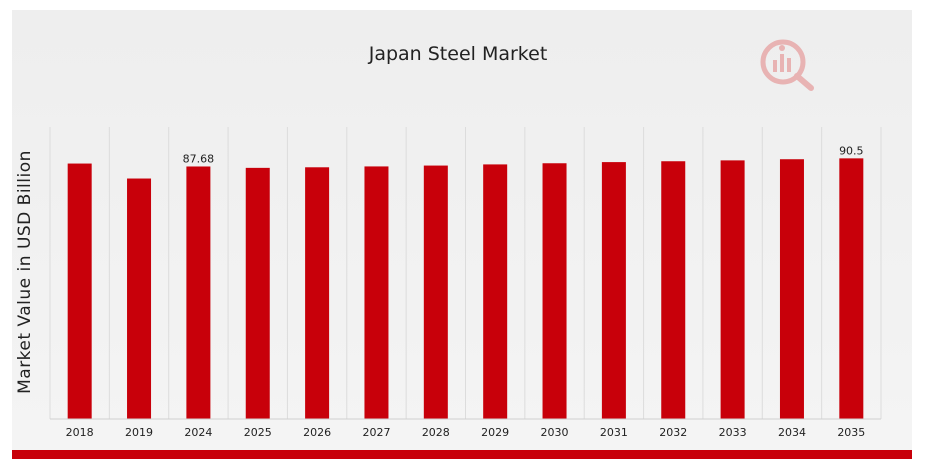  I want to click on x-tick-2029: 2029, so click(495, 432).